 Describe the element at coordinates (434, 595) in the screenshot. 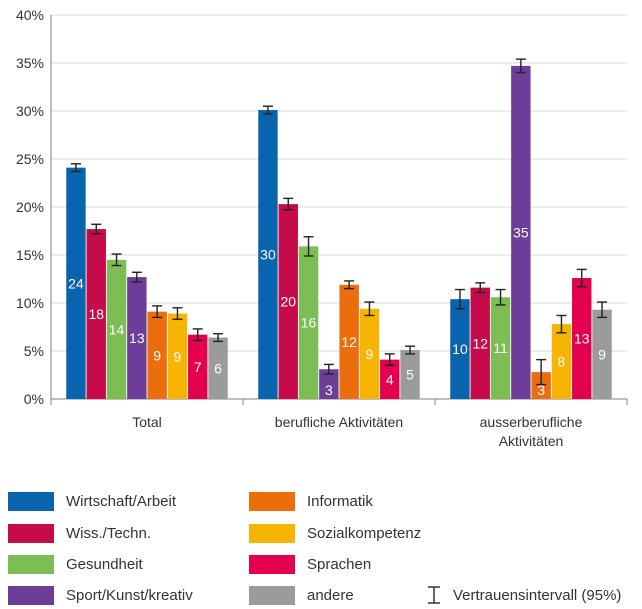

I see `error-bar-icon` at that location.